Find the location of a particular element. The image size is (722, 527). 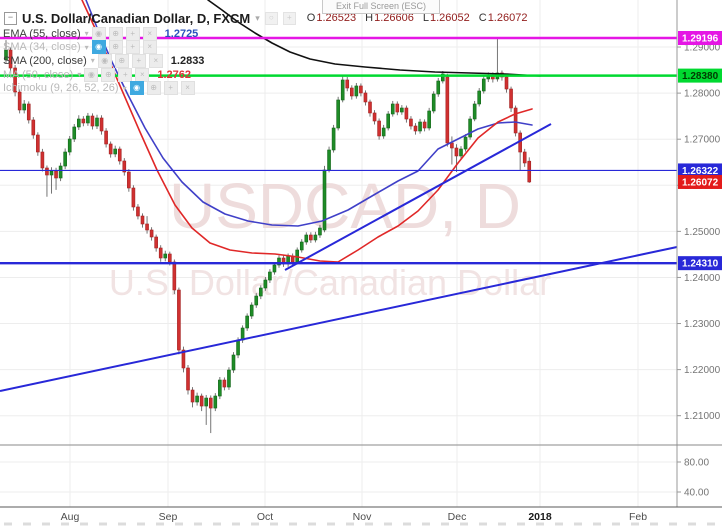

steep-uptrend-line is located at coordinates (418, 197).